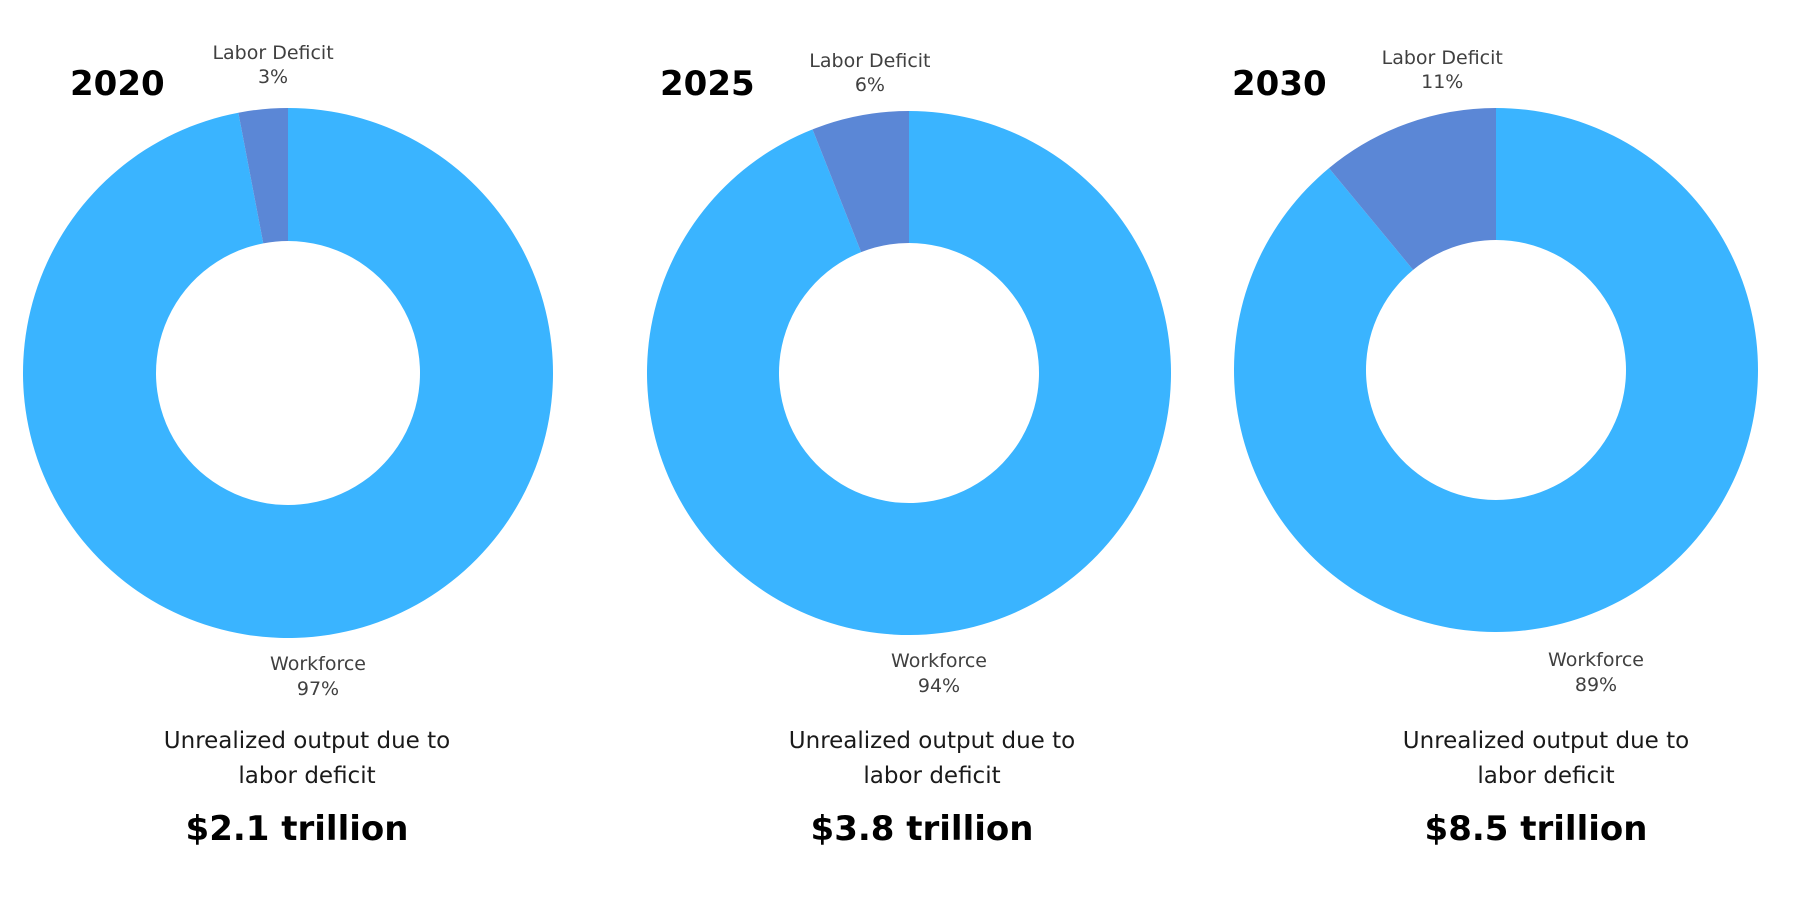 Image resolution: width=1794 pixels, height=912 pixels. I want to click on chart-title: 2025, so click(707, 84).